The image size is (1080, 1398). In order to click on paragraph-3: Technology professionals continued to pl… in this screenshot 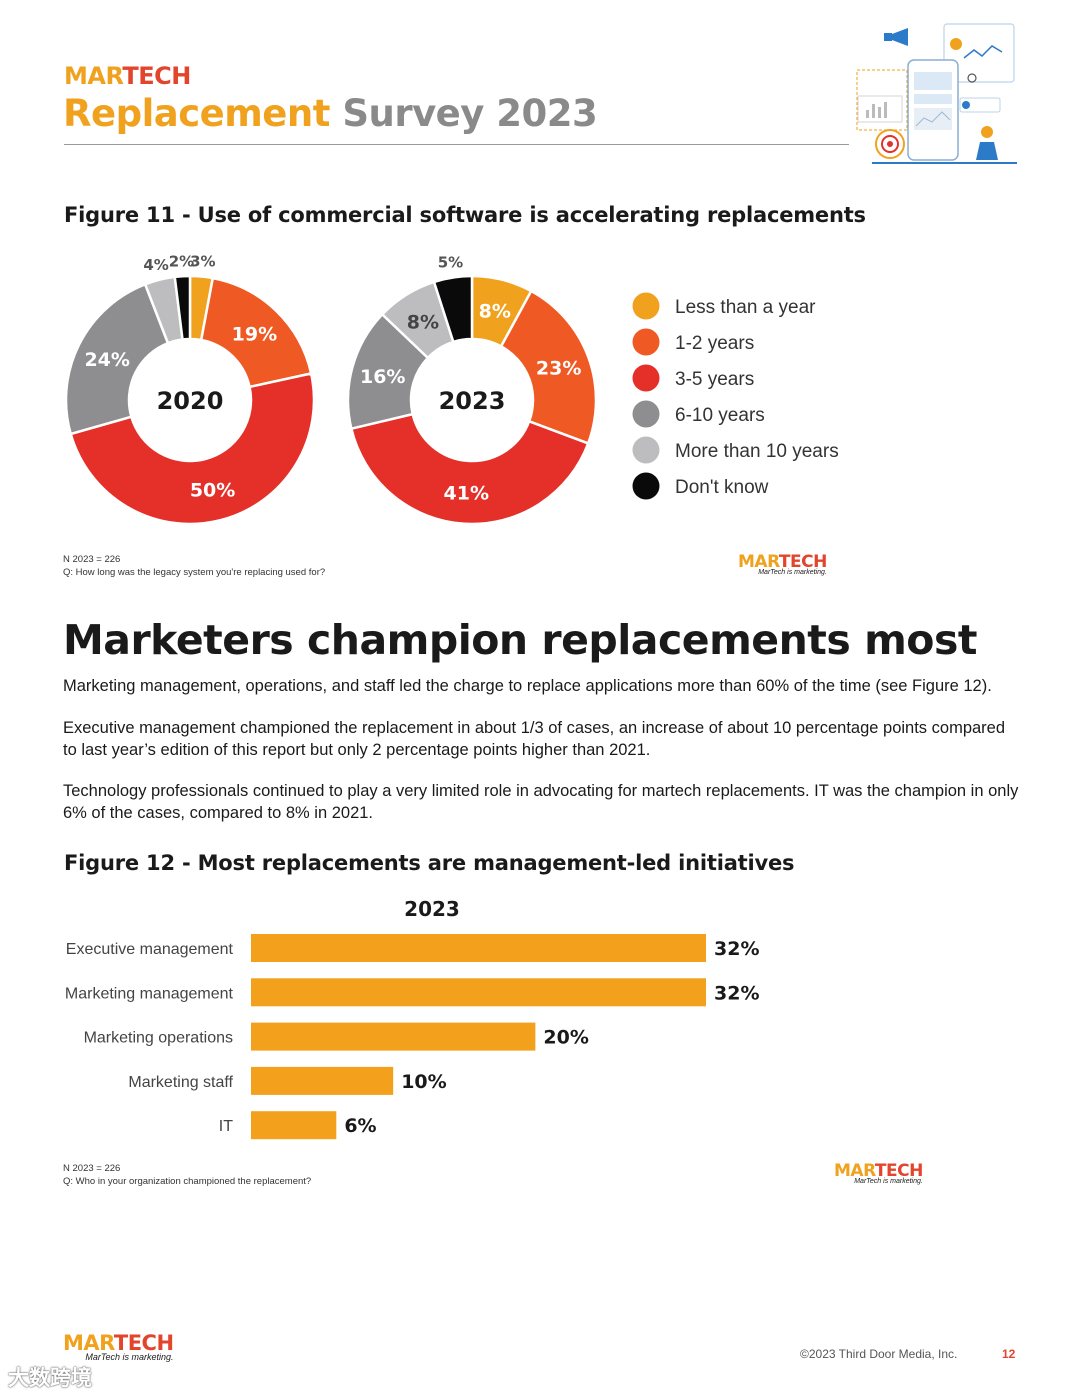, I will do `click(541, 802)`.